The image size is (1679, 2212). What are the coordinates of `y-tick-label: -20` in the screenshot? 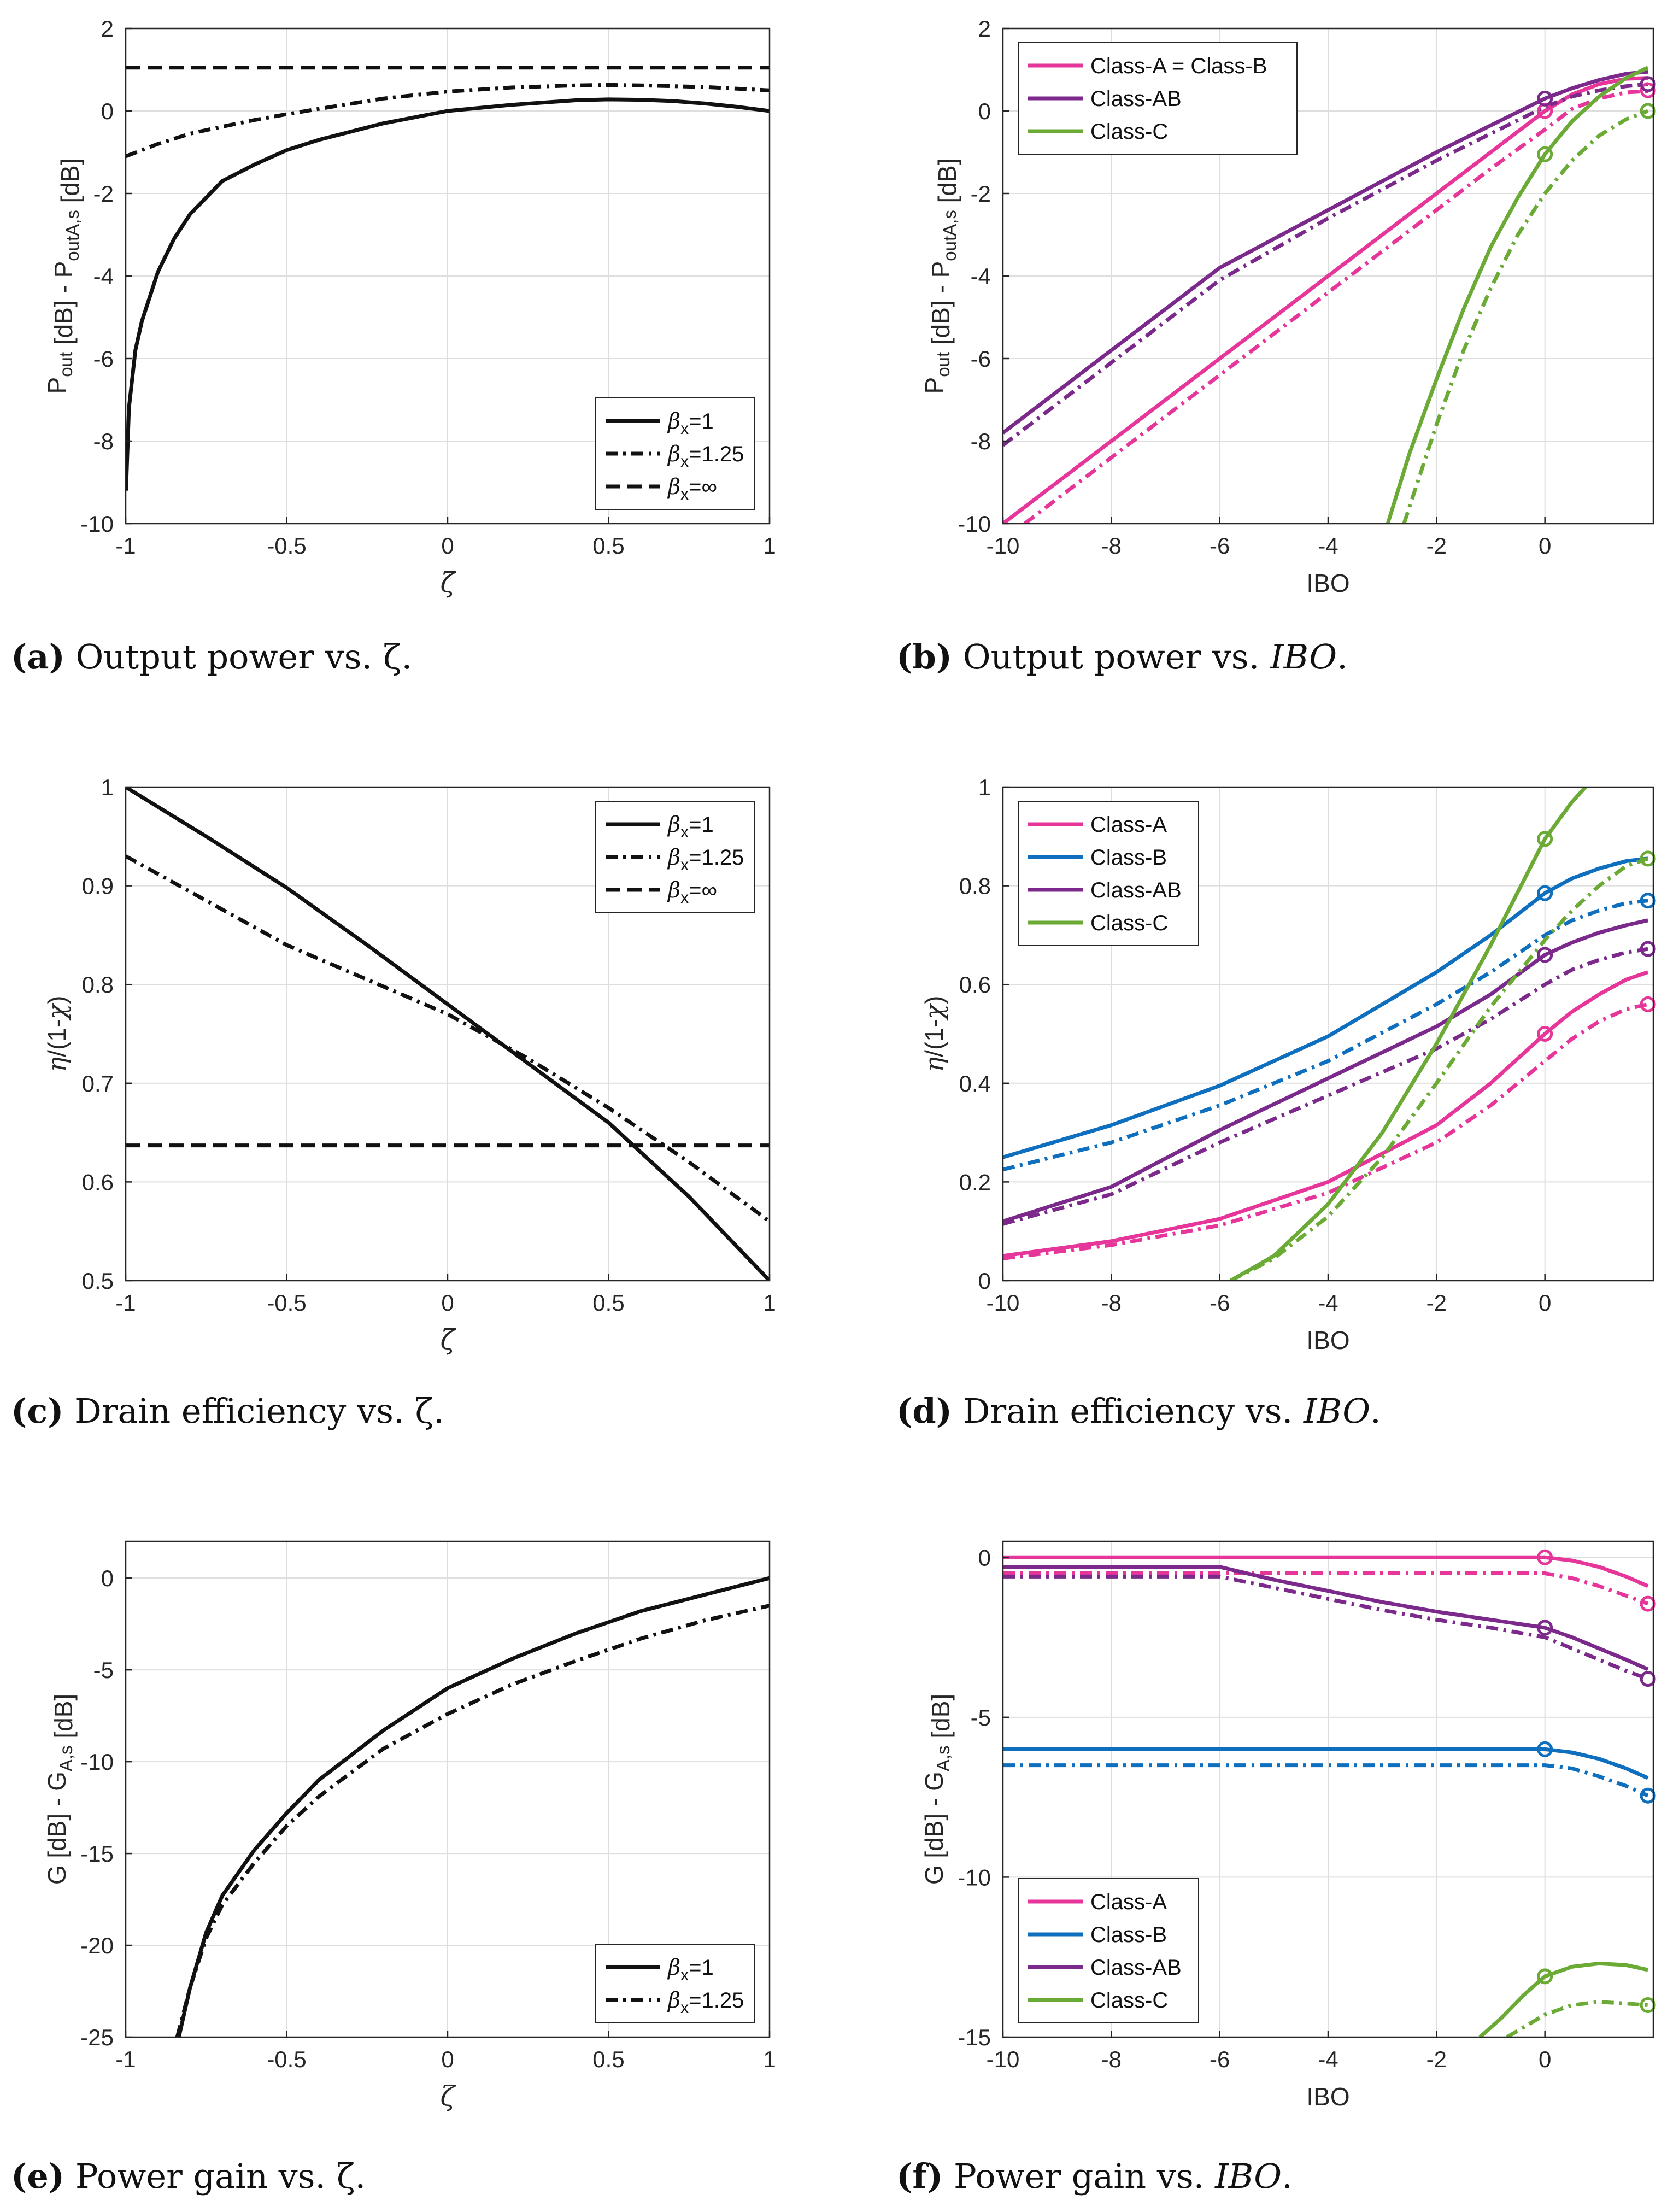 It's located at (97, 1945).